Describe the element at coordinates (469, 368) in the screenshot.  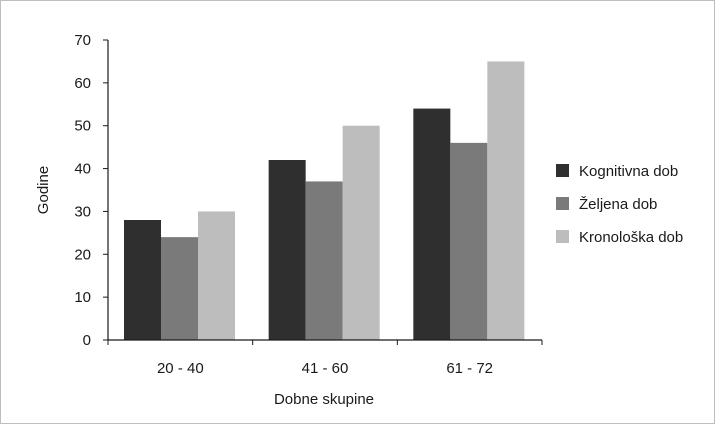
I see `x-tick-label: 61 - 72` at that location.